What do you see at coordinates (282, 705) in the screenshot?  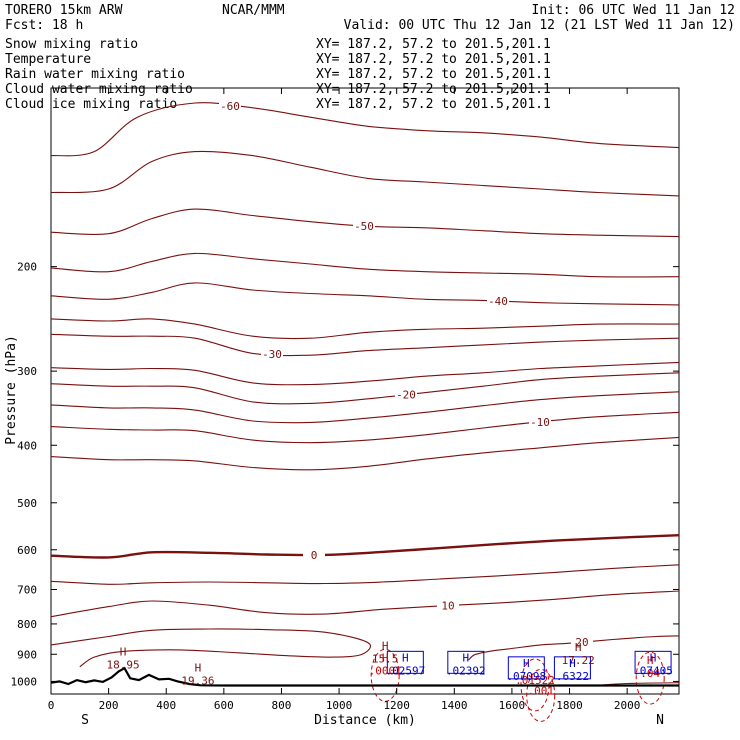 I see `x-tick-label: 800` at bounding box center [282, 705].